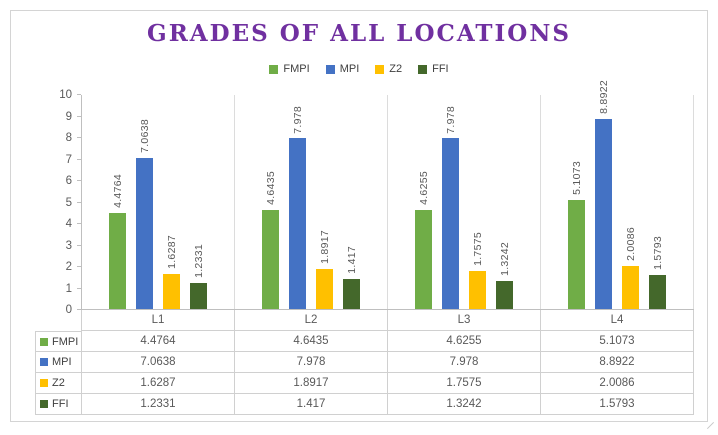  What do you see at coordinates (464, 404) in the screenshot?
I see `table-cell-FFI-L3: 1.3242` at bounding box center [464, 404].